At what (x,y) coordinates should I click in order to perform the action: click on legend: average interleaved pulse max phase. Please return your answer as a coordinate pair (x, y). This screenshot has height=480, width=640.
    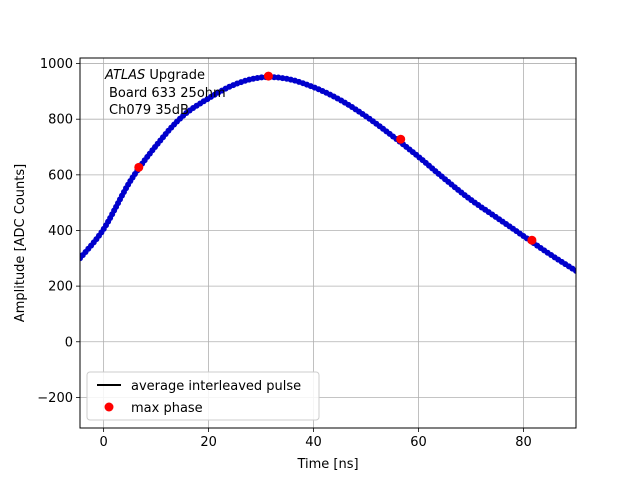
    Looking at the image, I should click on (203, 396).